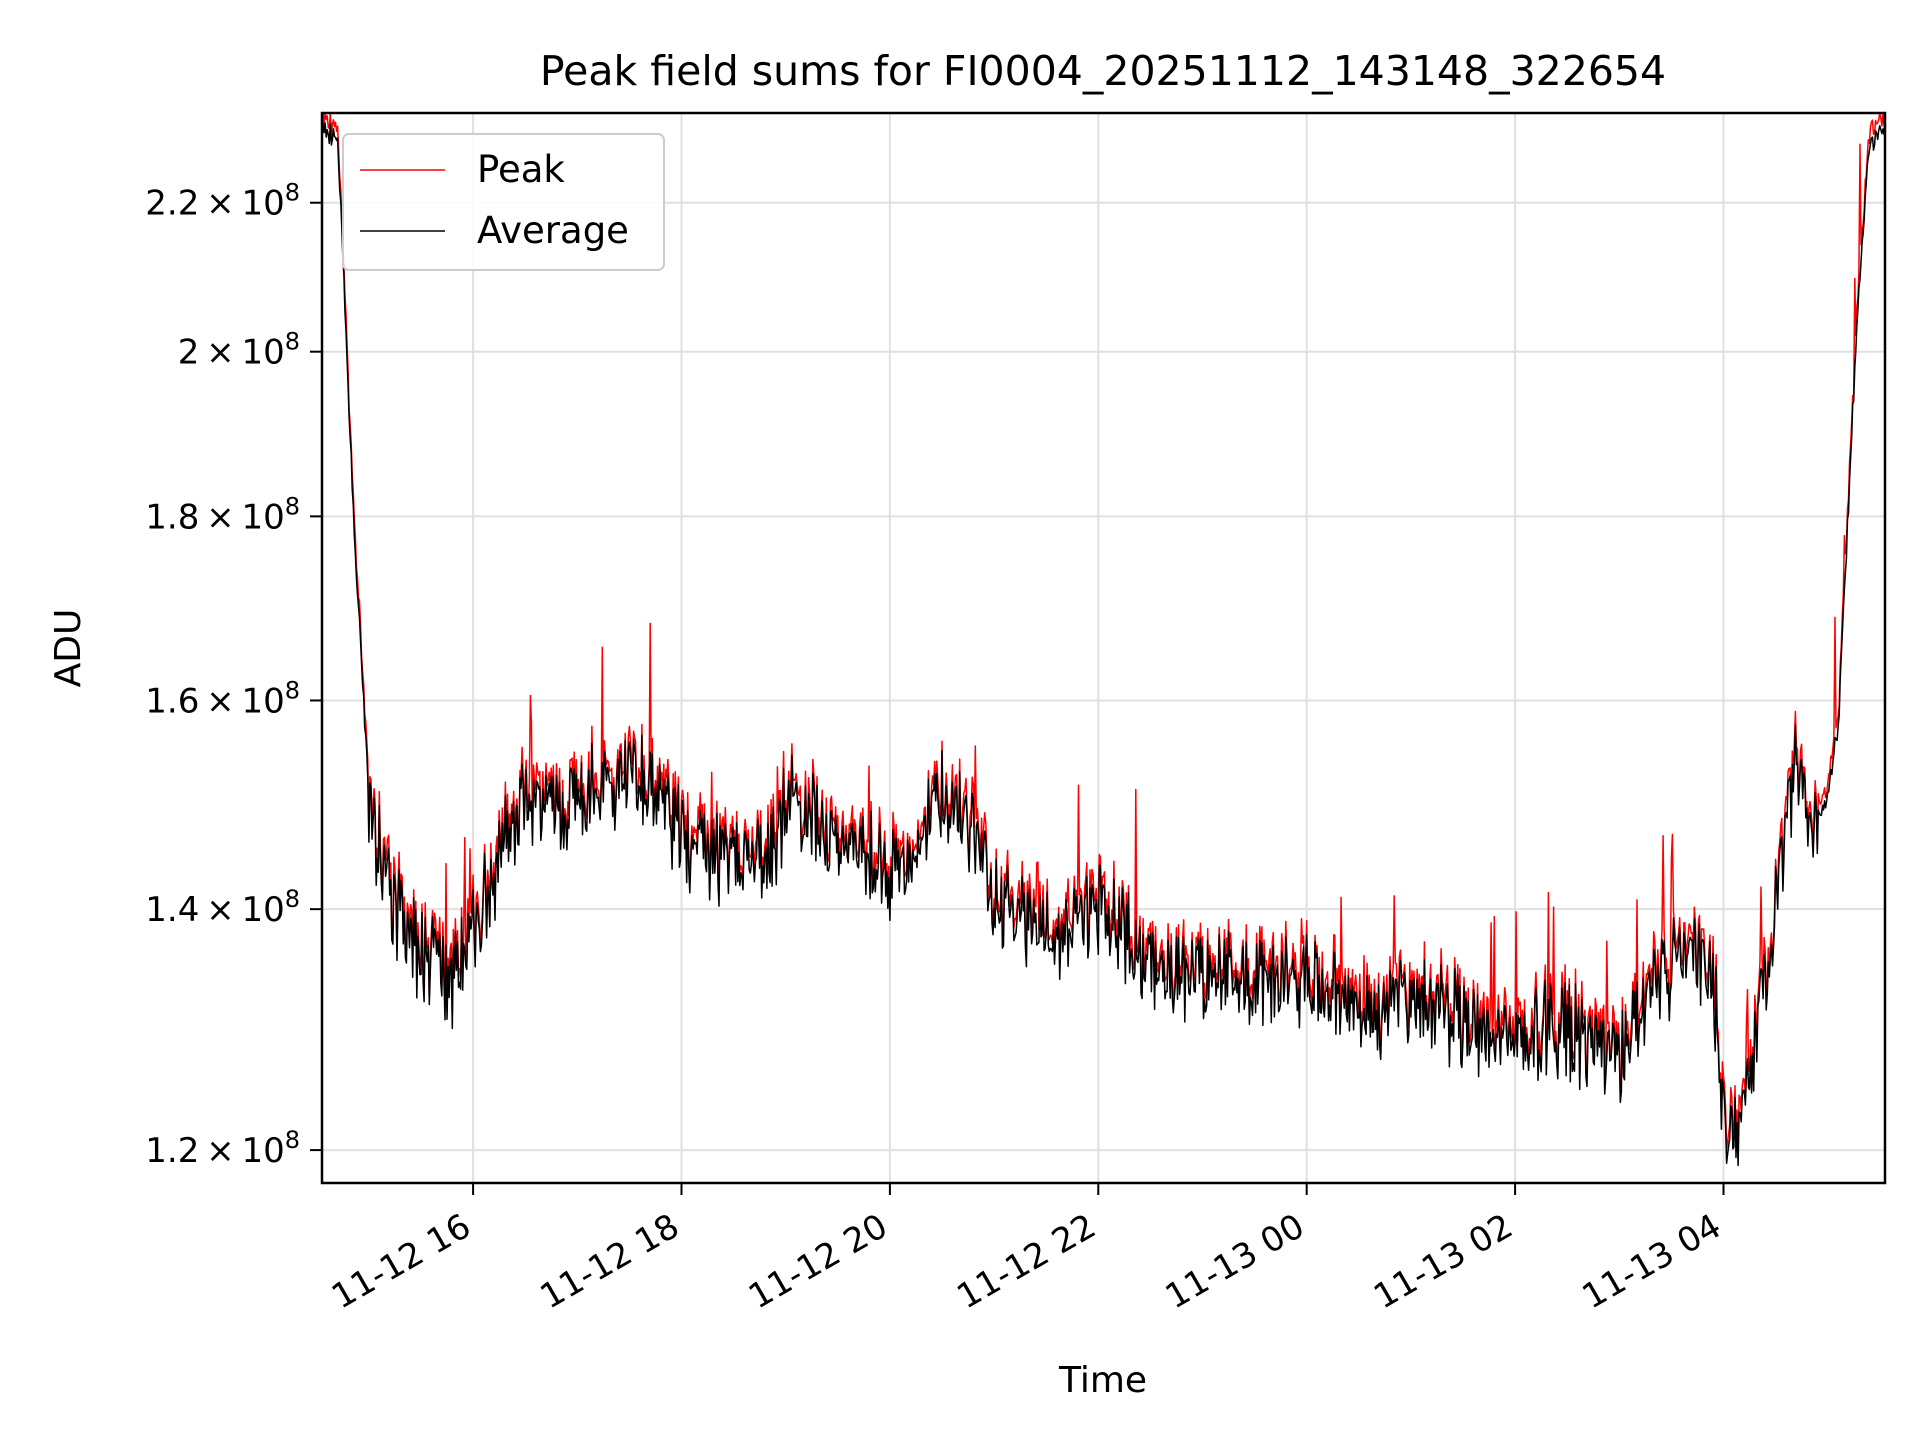  What do you see at coordinates (222, 514) in the screenshot?
I see `y-tick-label: 1.8 × 108` at bounding box center [222, 514].